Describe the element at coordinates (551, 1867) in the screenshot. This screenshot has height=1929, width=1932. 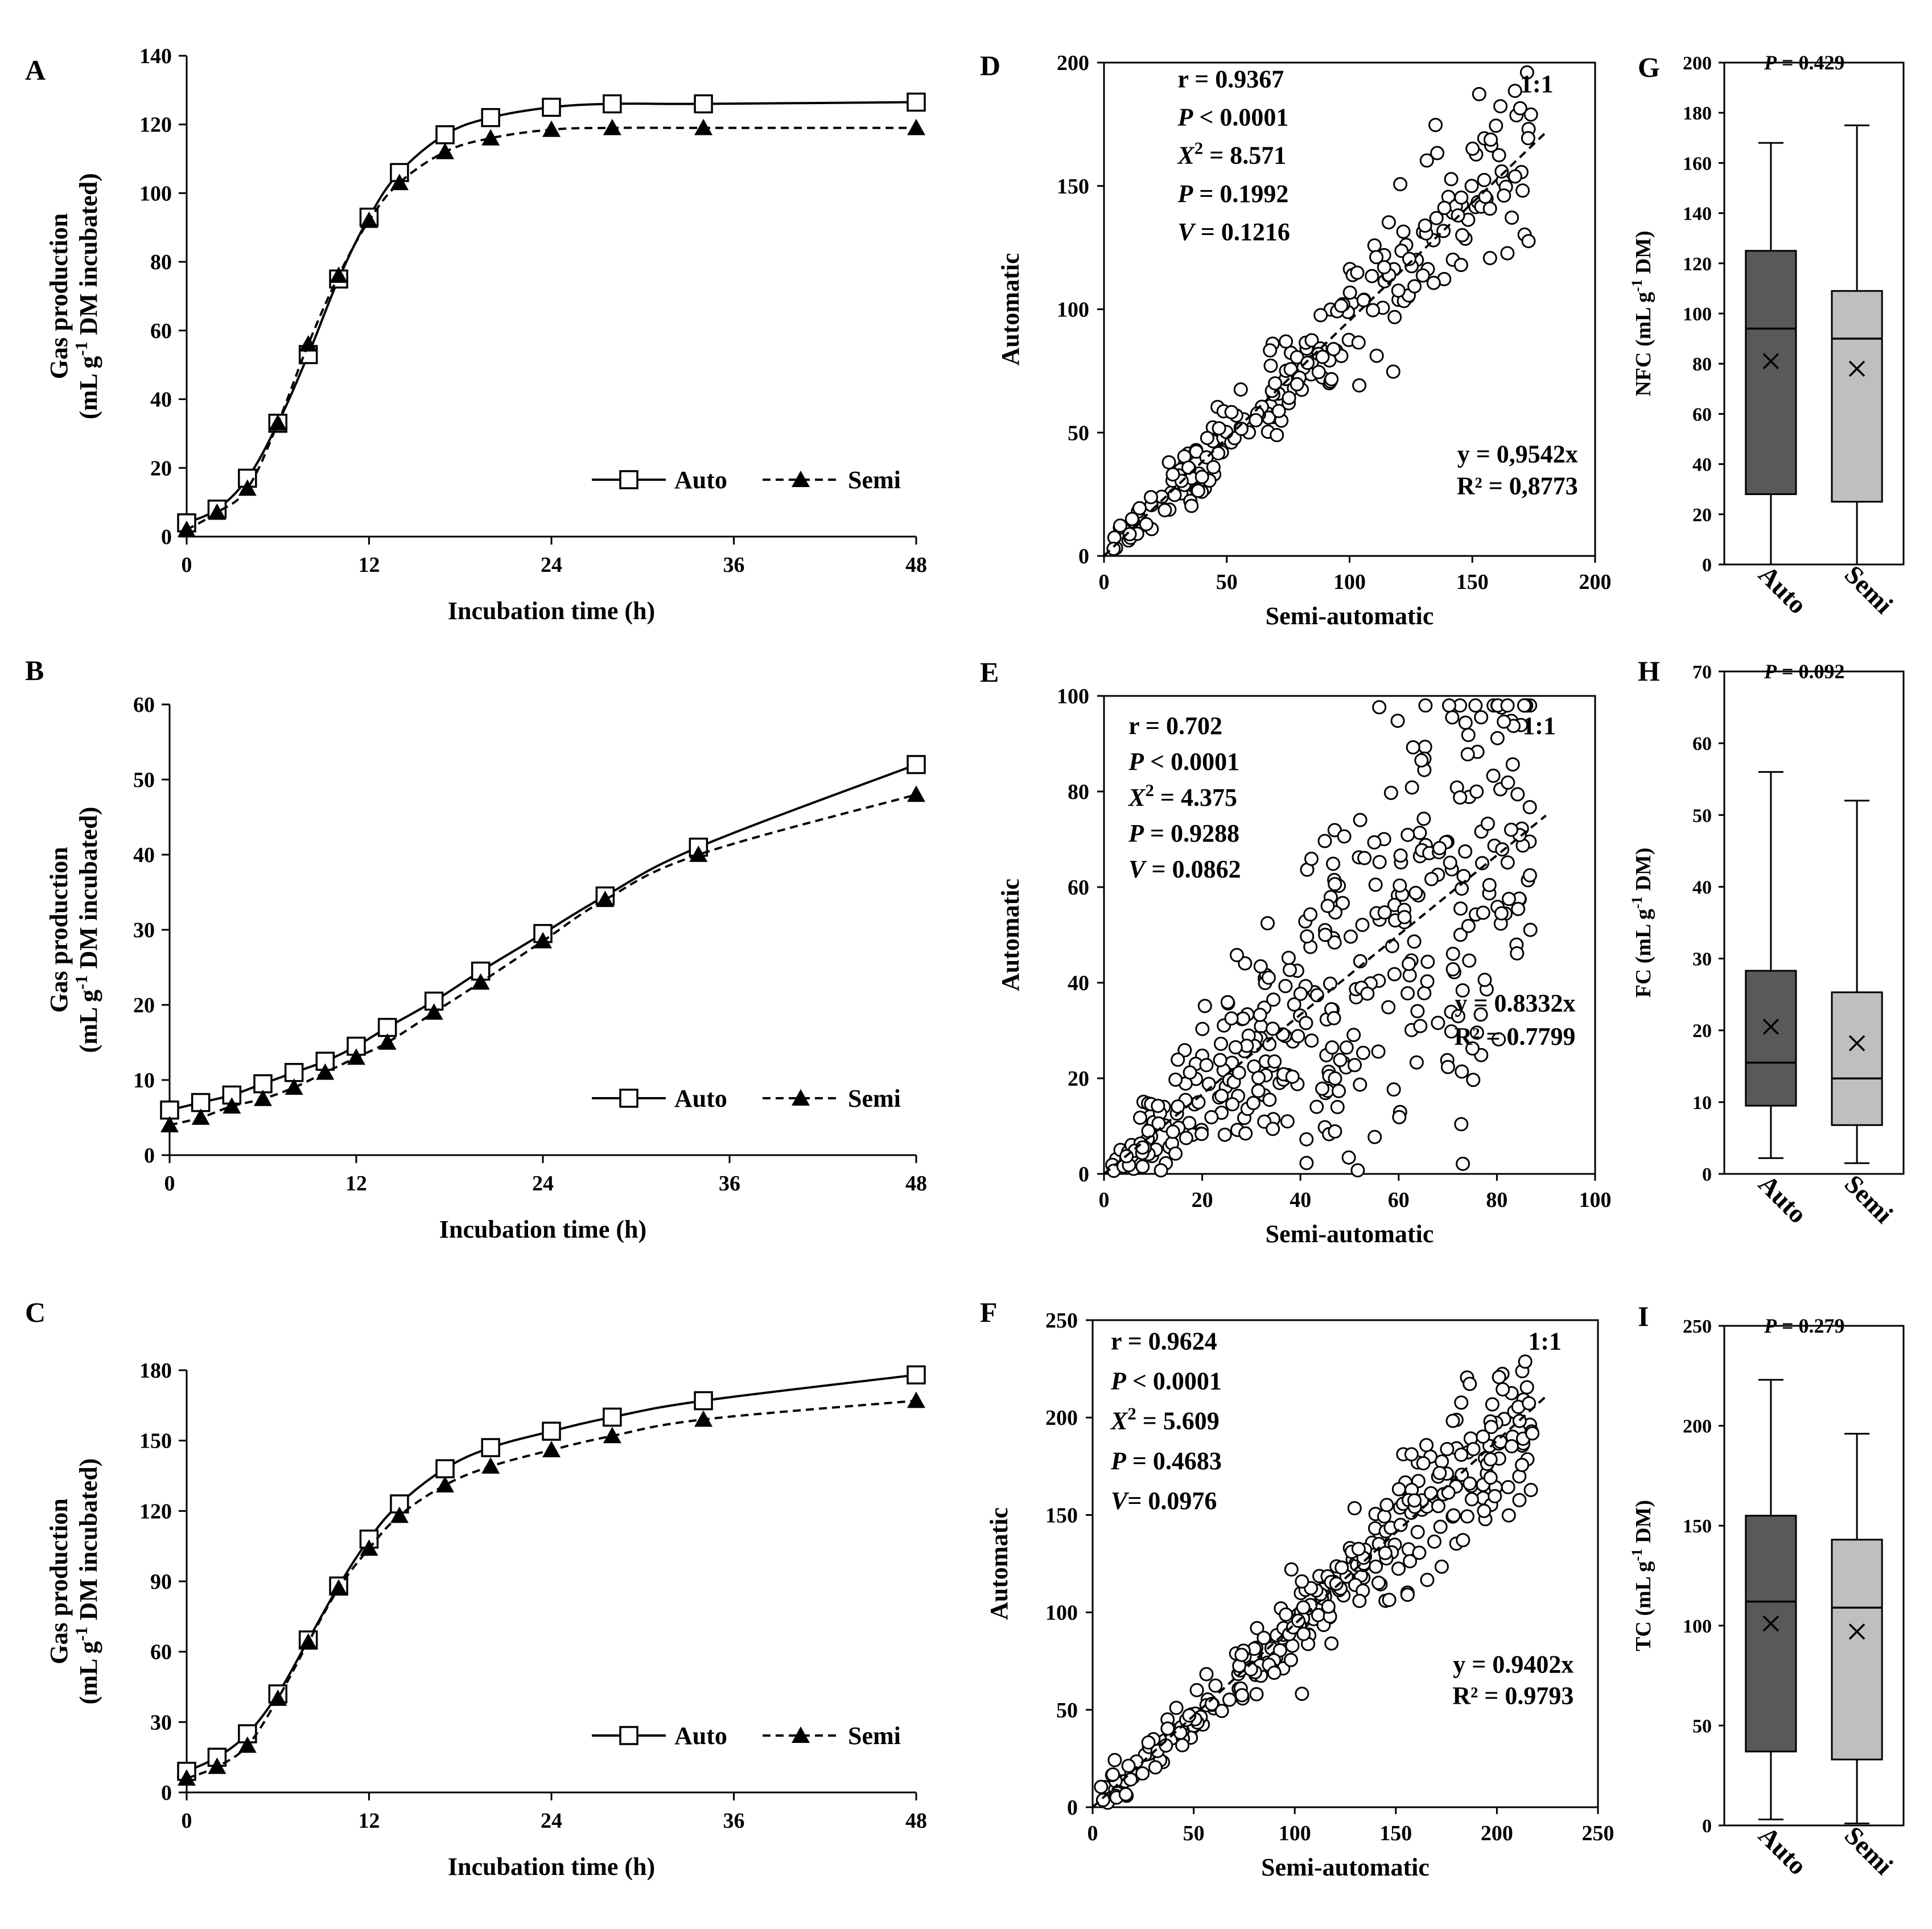
I see `x-axis-title: Incubation time (h)` at that location.